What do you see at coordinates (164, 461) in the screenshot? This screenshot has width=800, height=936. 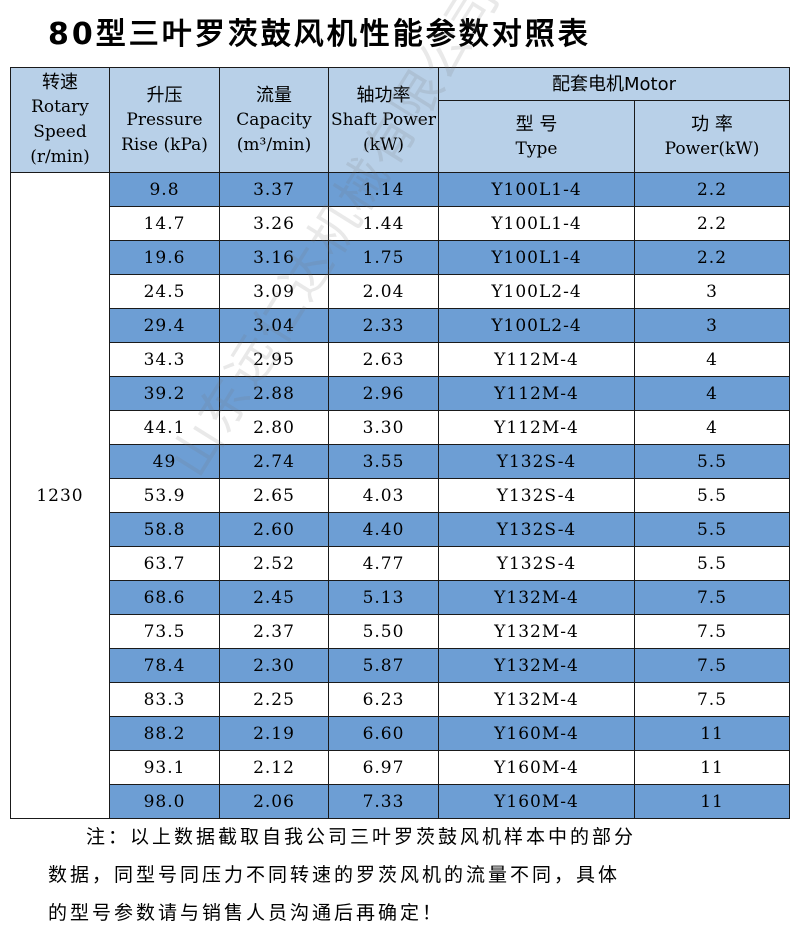 I see `pressure-cell: 49` at bounding box center [164, 461].